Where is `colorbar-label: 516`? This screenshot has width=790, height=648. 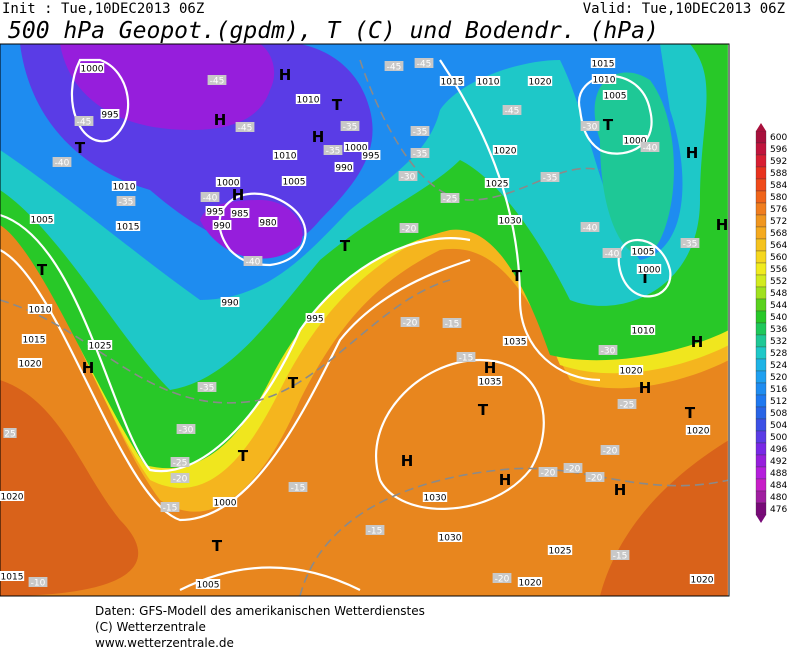 colorbar-label: 516 is located at coordinates (778, 390).